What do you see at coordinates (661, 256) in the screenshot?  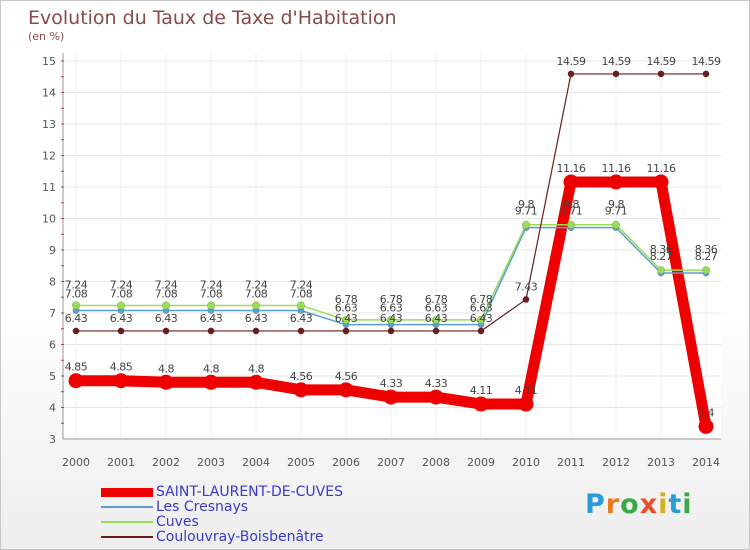 I see `data-label: 8.27` at bounding box center [661, 256].